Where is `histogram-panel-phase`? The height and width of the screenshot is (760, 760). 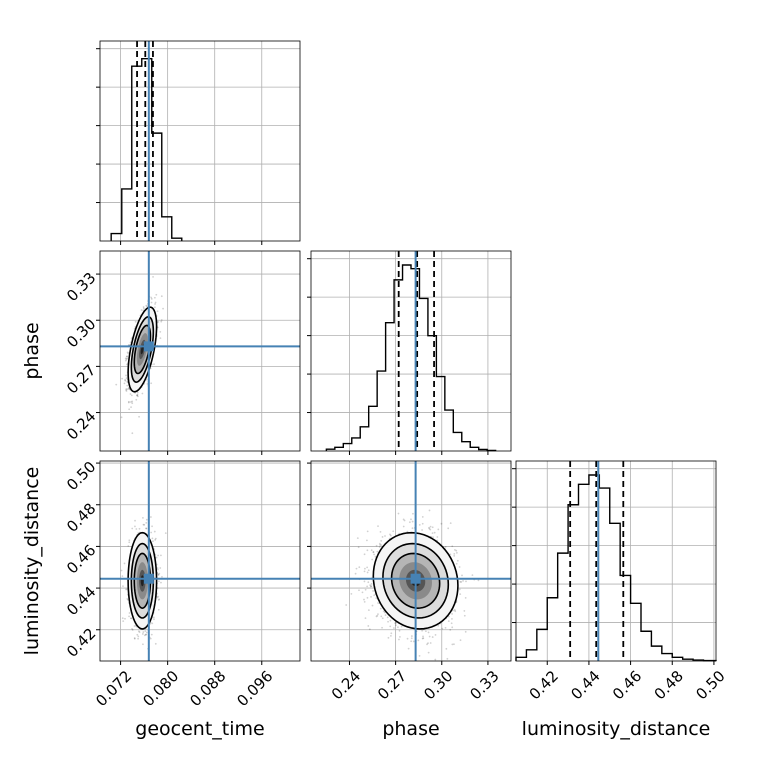
histogram-panel-phase is located at coordinates (409, 351).